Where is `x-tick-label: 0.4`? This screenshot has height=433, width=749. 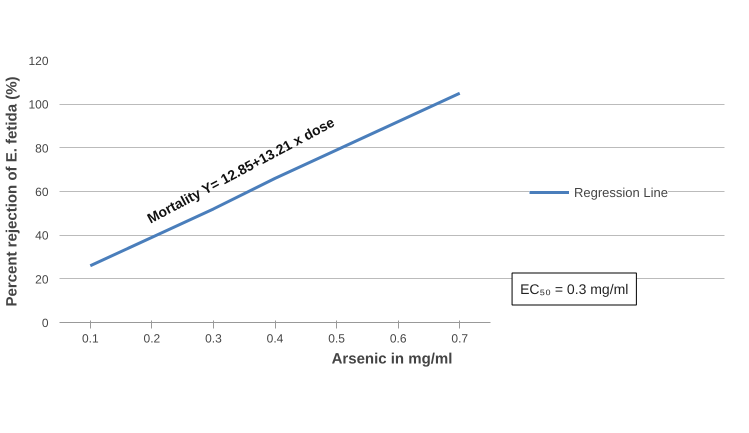 x-tick-label: 0.4 is located at coordinates (275, 339).